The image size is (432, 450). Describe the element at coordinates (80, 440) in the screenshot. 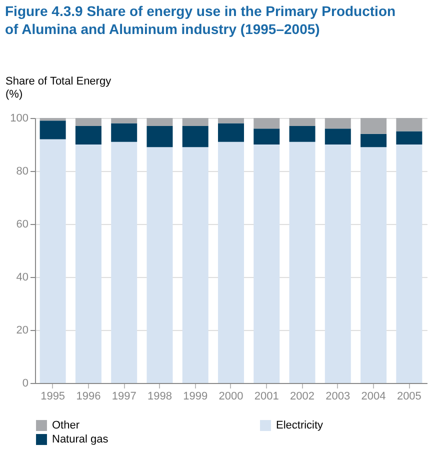

I see `legend-label: Natural gas` at that location.